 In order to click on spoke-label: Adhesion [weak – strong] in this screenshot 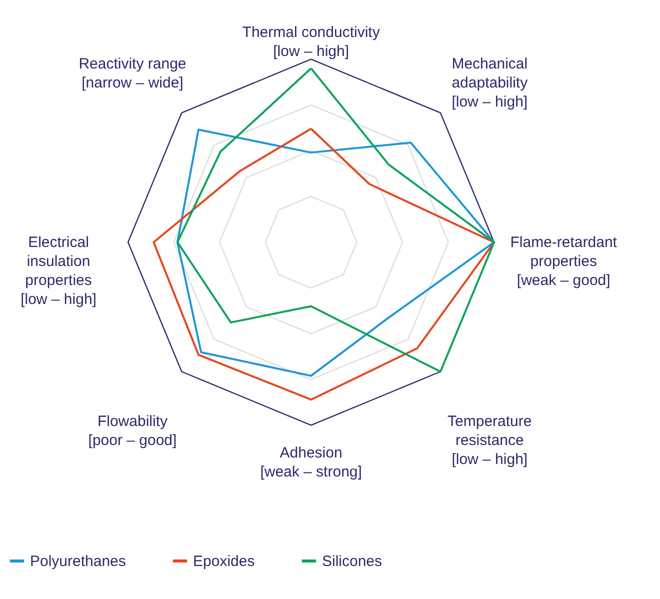, I will do `click(311, 462)`.